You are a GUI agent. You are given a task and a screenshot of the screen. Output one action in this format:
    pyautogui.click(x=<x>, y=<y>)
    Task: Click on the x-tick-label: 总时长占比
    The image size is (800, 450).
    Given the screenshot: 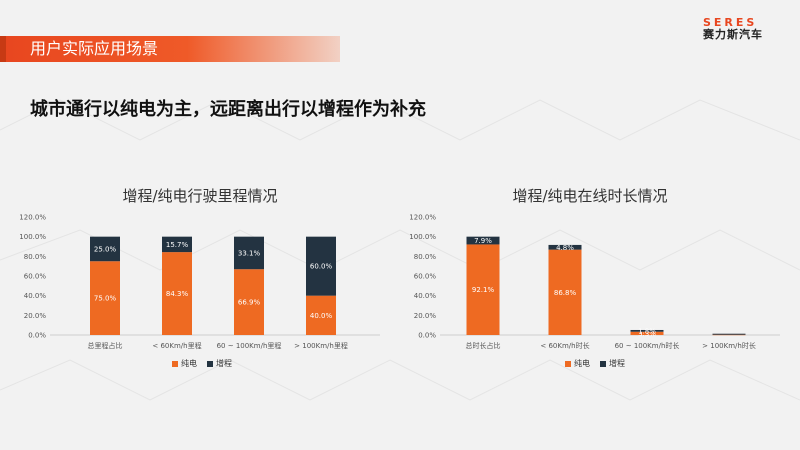 What is the action you would take?
    pyautogui.click(x=483, y=345)
    